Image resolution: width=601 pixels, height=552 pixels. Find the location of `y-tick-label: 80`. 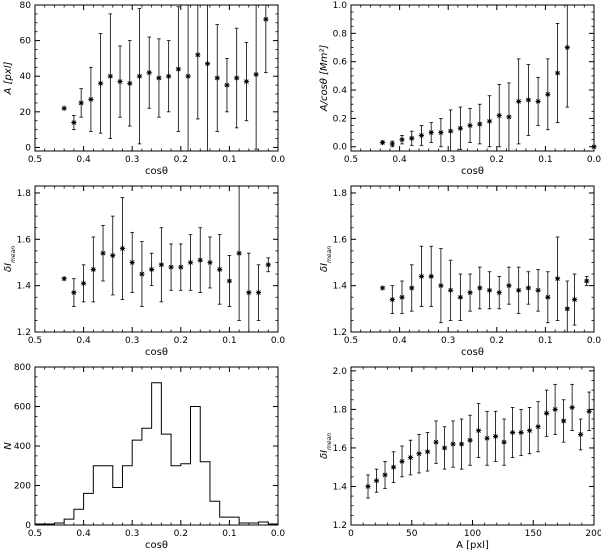

y-tick-label: 80 is located at coordinates (26, 6).